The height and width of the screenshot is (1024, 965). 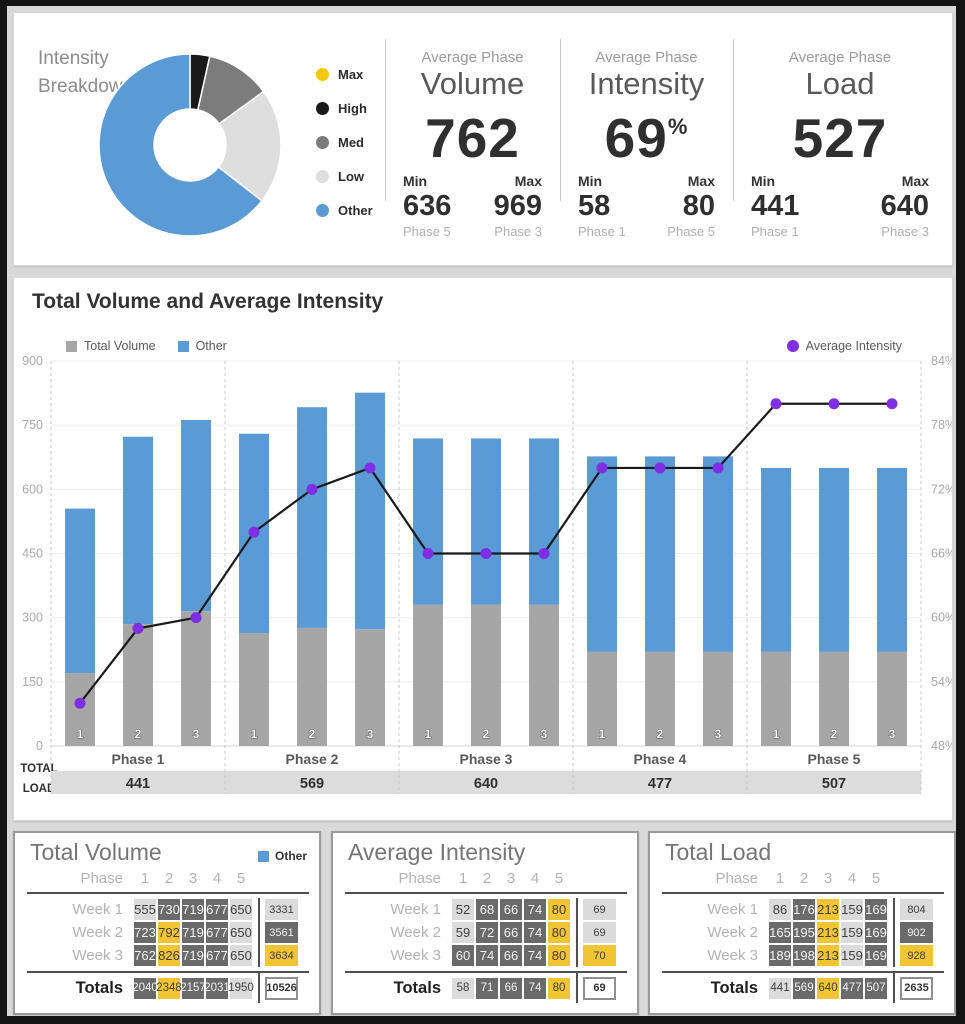 I want to click on row-total-cell: 10526, so click(x=281, y=988).